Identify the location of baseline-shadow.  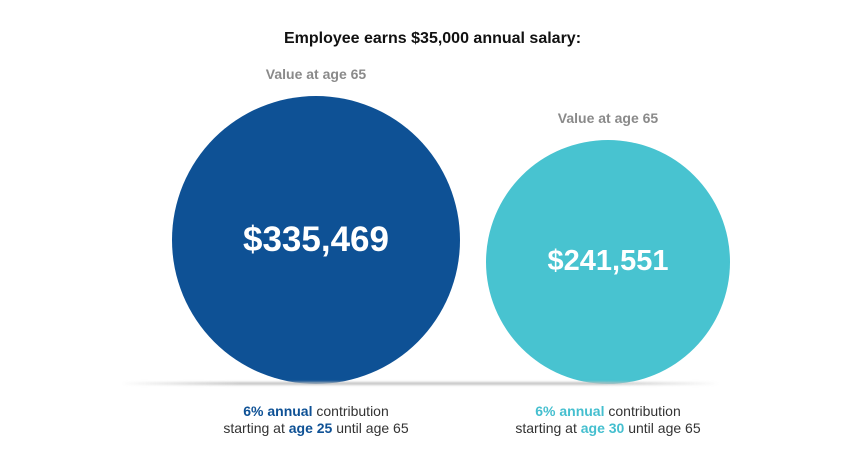
(420, 383).